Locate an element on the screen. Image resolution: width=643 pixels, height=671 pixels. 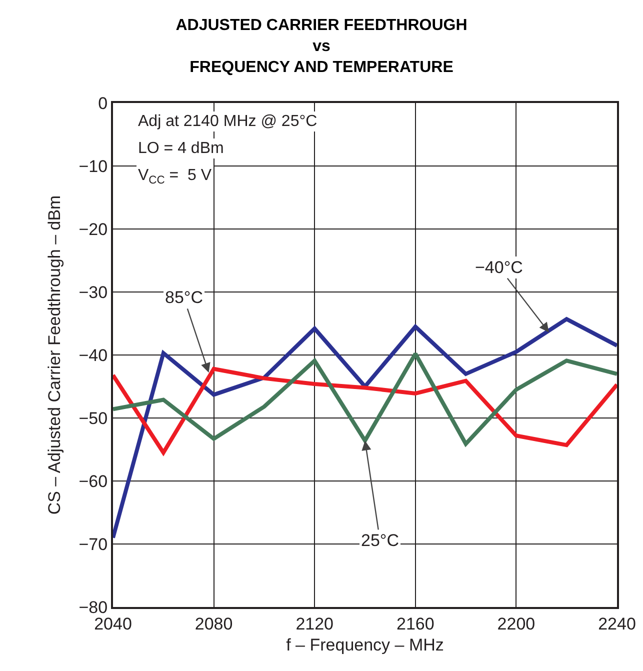
y-tick-label: −30 is located at coordinates (93, 292).